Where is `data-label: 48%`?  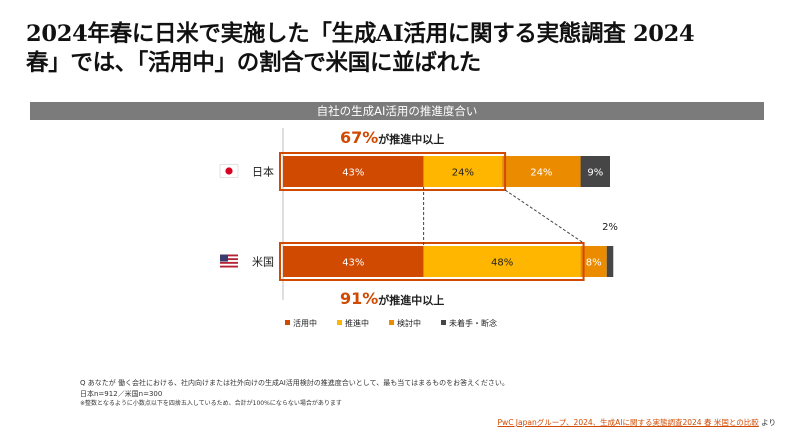 data-label: 48% is located at coordinates (502, 263).